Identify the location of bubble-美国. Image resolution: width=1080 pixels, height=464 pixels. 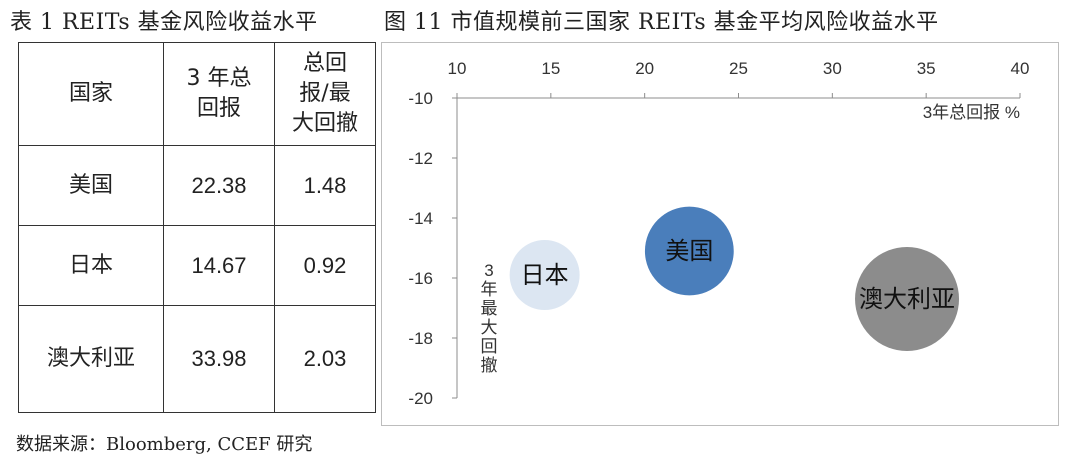
(689, 251).